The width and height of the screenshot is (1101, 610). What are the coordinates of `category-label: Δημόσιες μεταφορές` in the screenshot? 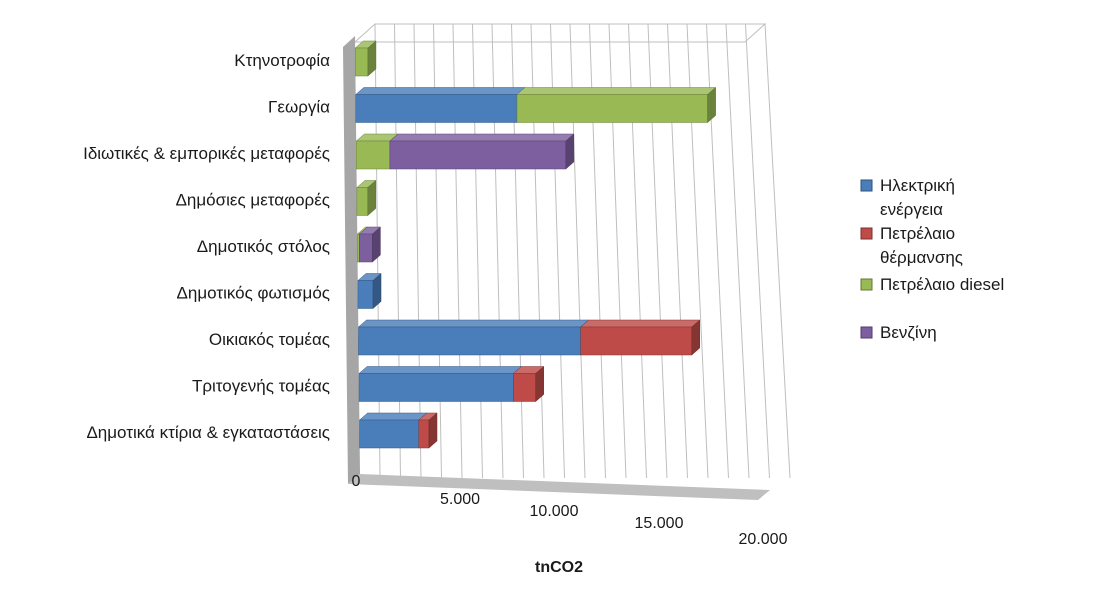 It's located at (253, 200).